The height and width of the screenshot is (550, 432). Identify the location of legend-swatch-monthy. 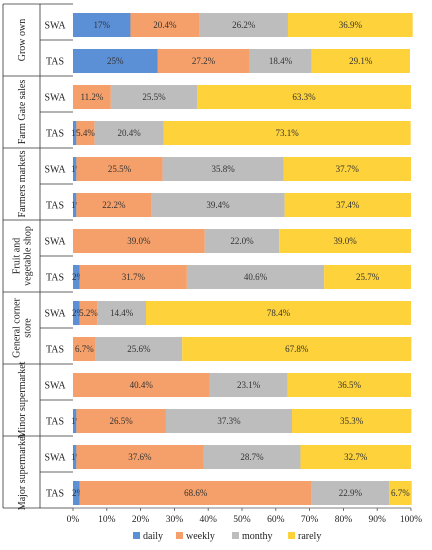
(235, 535).